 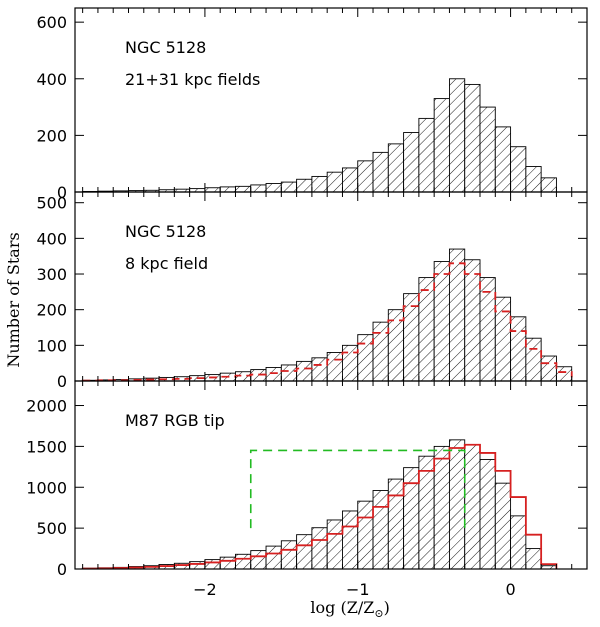 I want to click on panel-middle-ytick-label: 200, so click(x=51, y=310).